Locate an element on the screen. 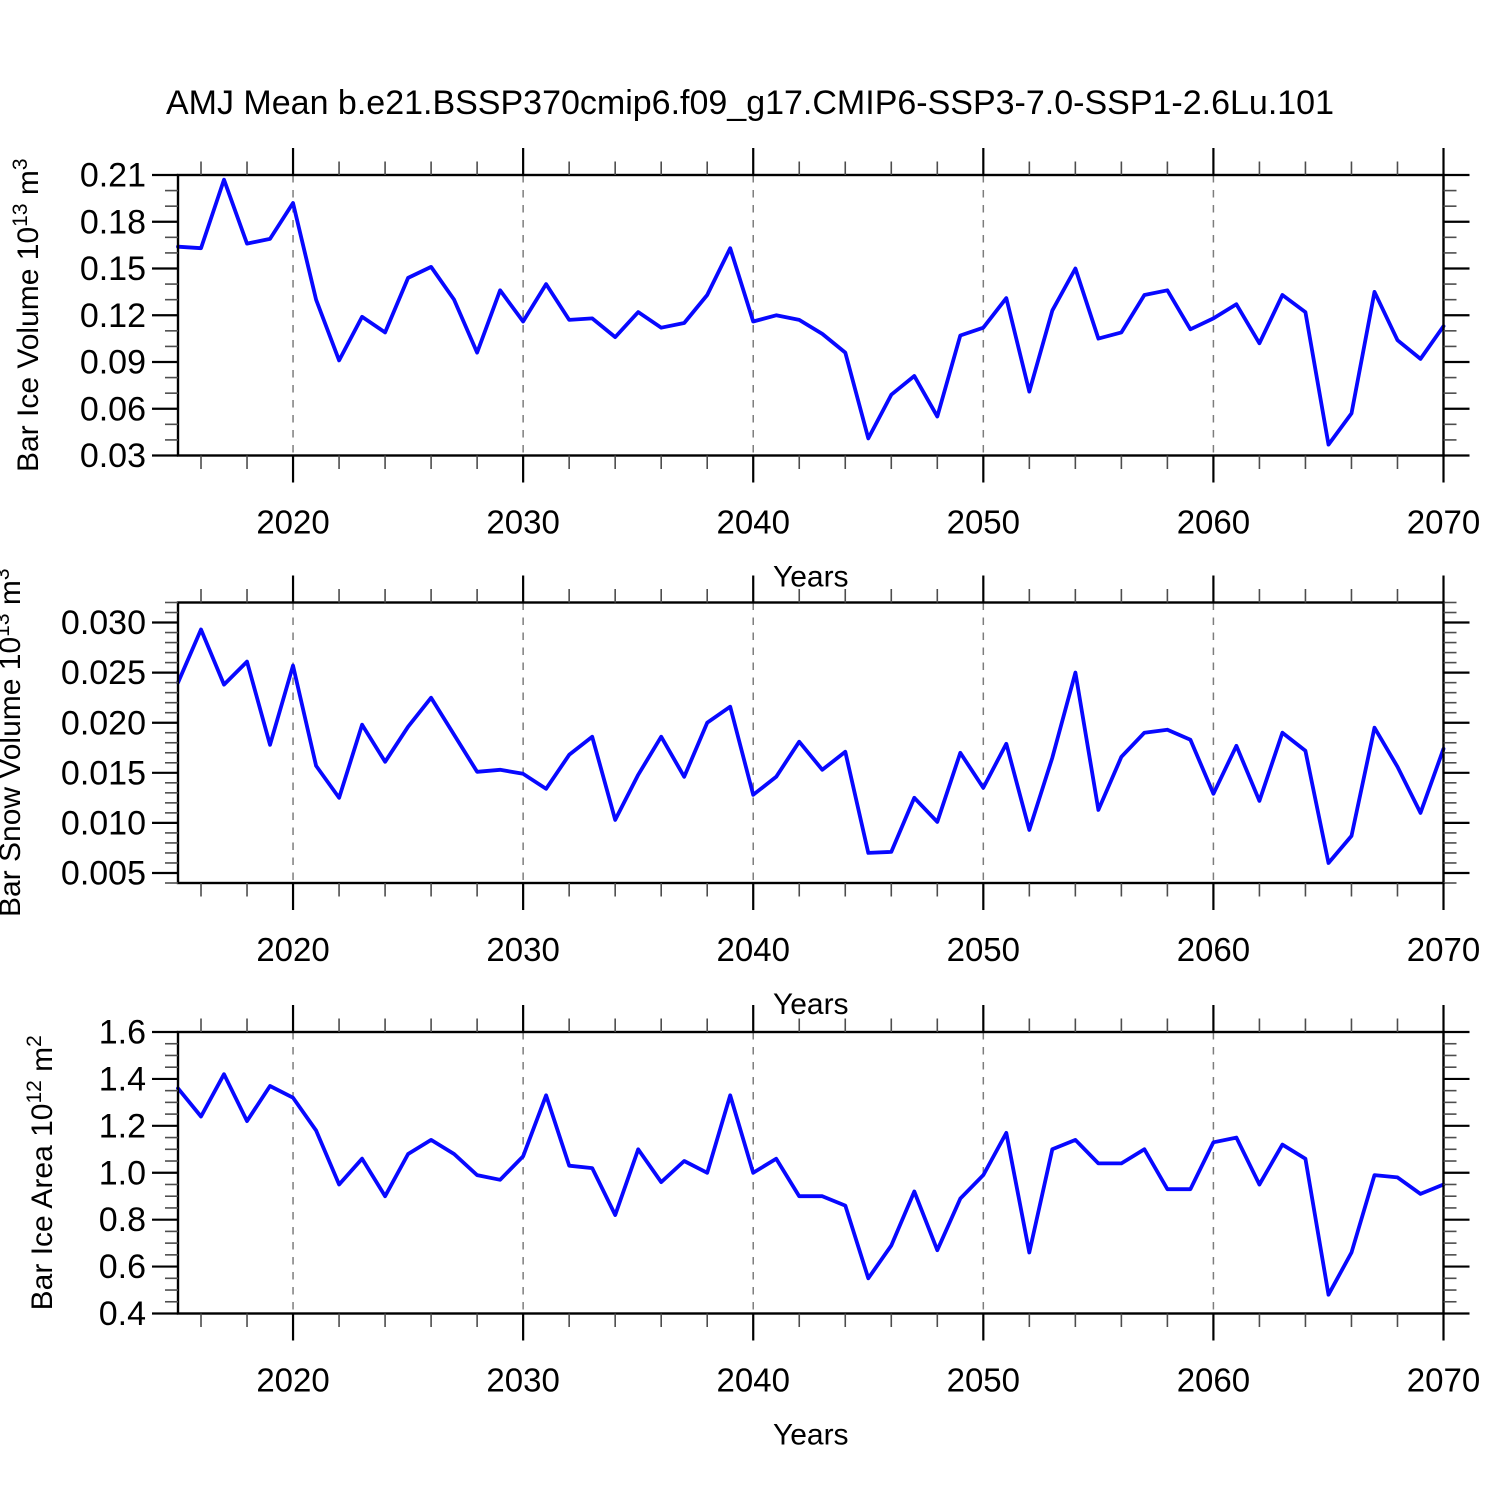 The height and width of the screenshot is (1500, 1500). y-tick-label: 0.4 is located at coordinates (122, 1314).